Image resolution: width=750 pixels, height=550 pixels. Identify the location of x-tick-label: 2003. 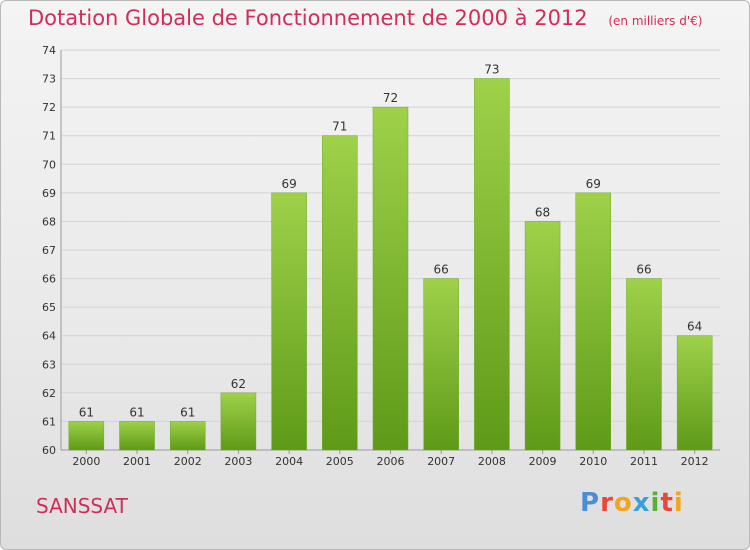
(238, 461).